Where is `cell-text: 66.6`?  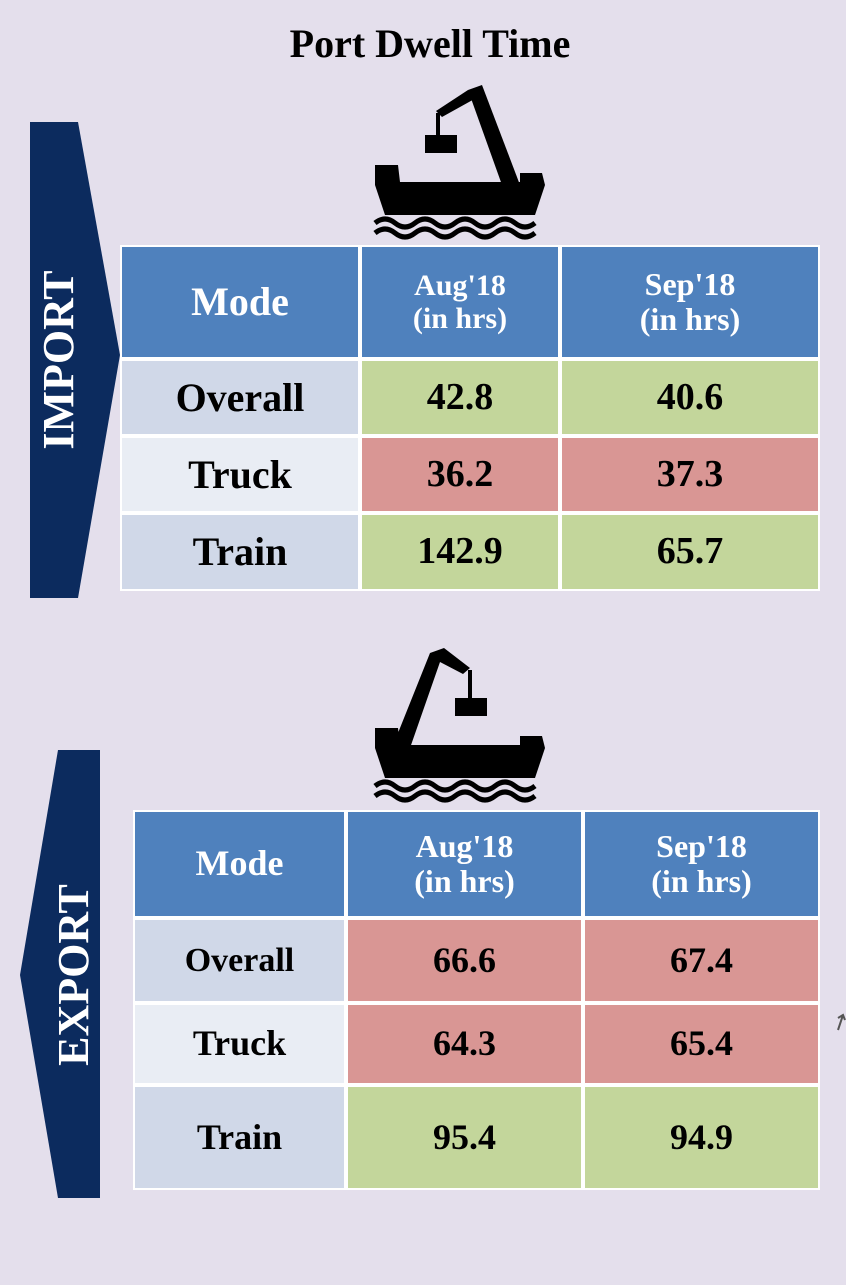
cell-text: 66.6 is located at coordinates (464, 959).